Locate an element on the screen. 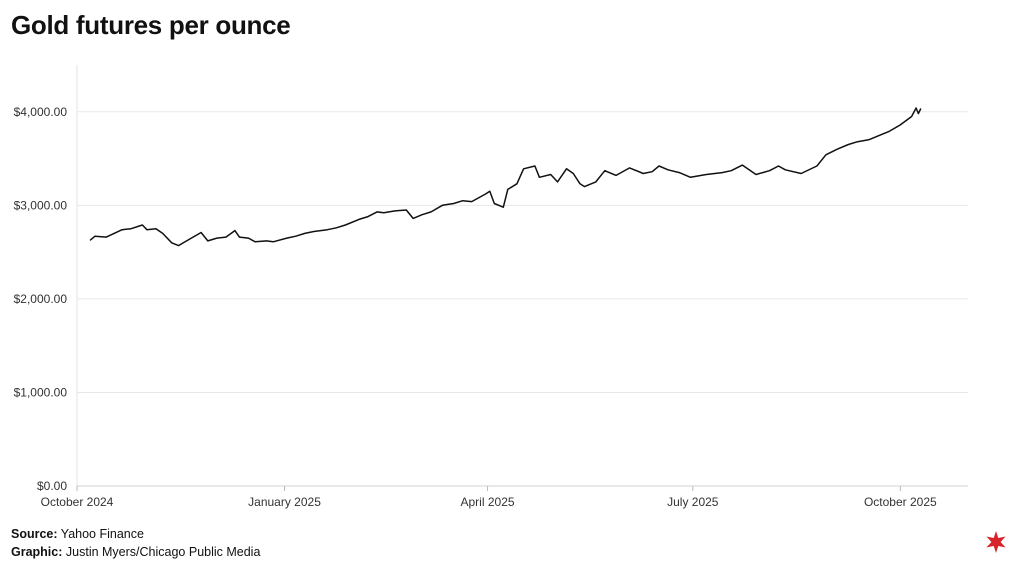  x-tick-label: January 2025 is located at coordinates (284, 502).